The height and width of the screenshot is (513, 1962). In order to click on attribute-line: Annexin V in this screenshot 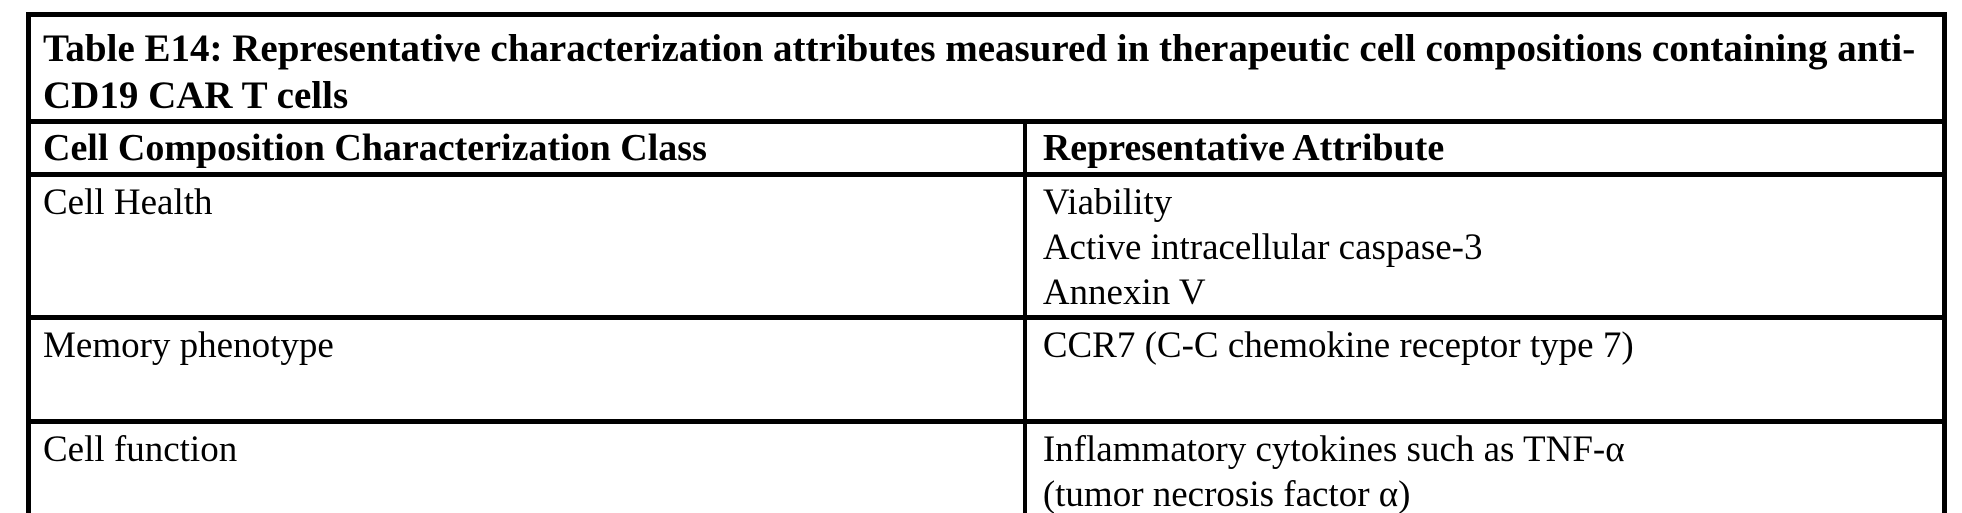, I will do `click(1124, 292)`.